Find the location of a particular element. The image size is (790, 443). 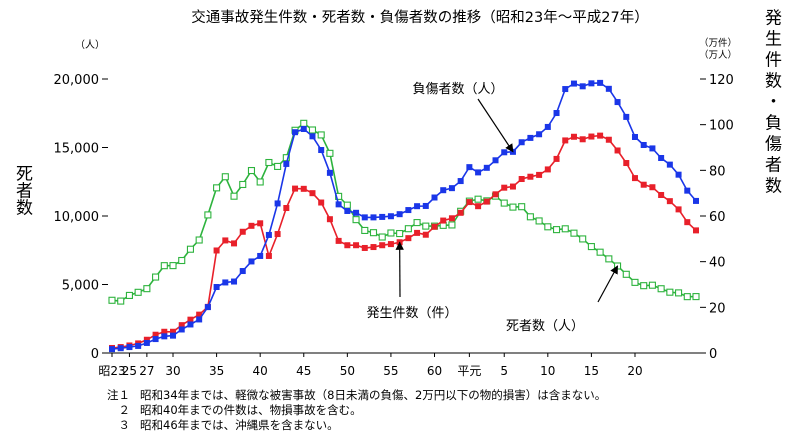

left-tick-label: 5,000 is located at coordinates (80, 286).